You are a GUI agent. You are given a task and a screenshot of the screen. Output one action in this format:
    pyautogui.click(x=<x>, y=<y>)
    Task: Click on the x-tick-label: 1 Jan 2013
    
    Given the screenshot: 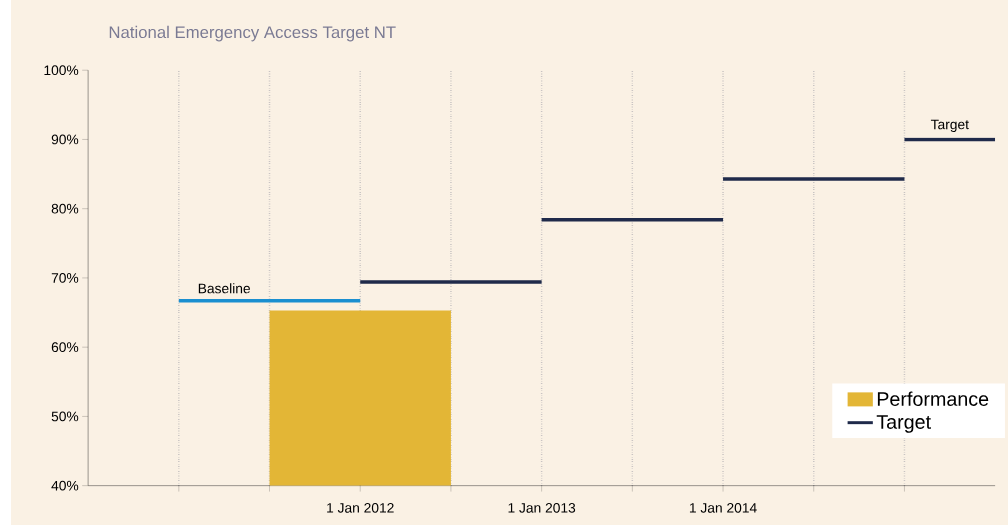 What is the action you would take?
    pyautogui.click(x=542, y=507)
    